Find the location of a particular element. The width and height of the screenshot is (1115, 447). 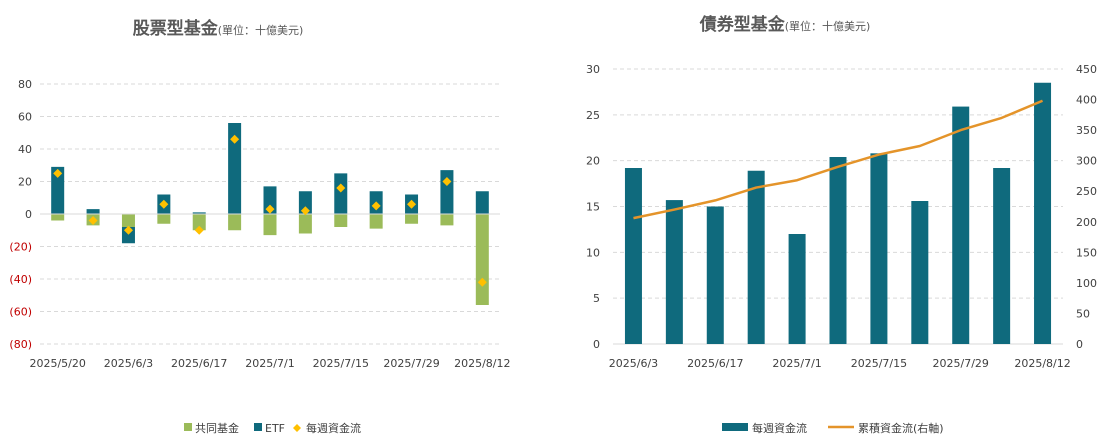

y2-tick-label: 250 is located at coordinates (1086, 191).